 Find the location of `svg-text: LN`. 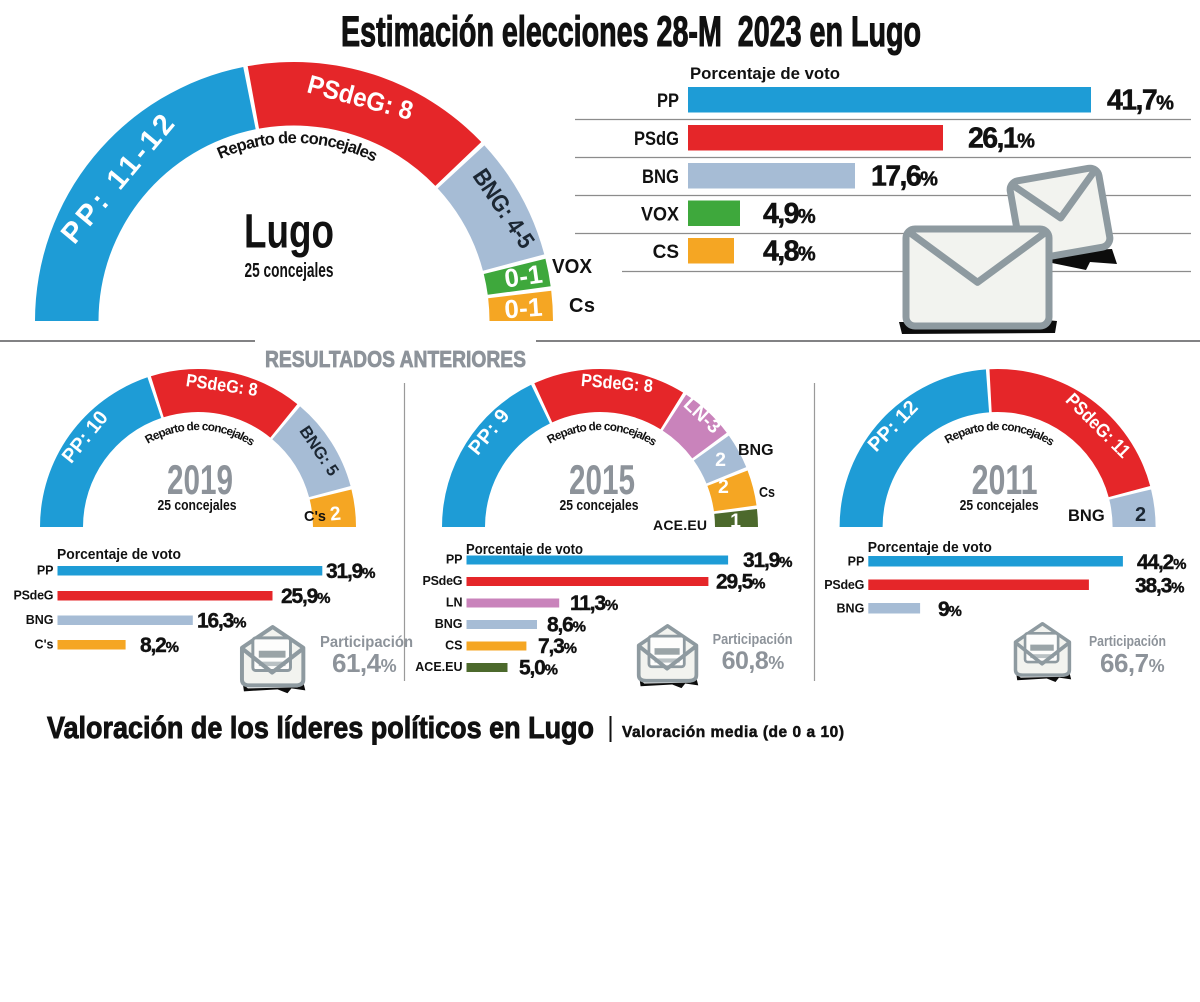

svg-text: LN is located at coordinates (454, 603).